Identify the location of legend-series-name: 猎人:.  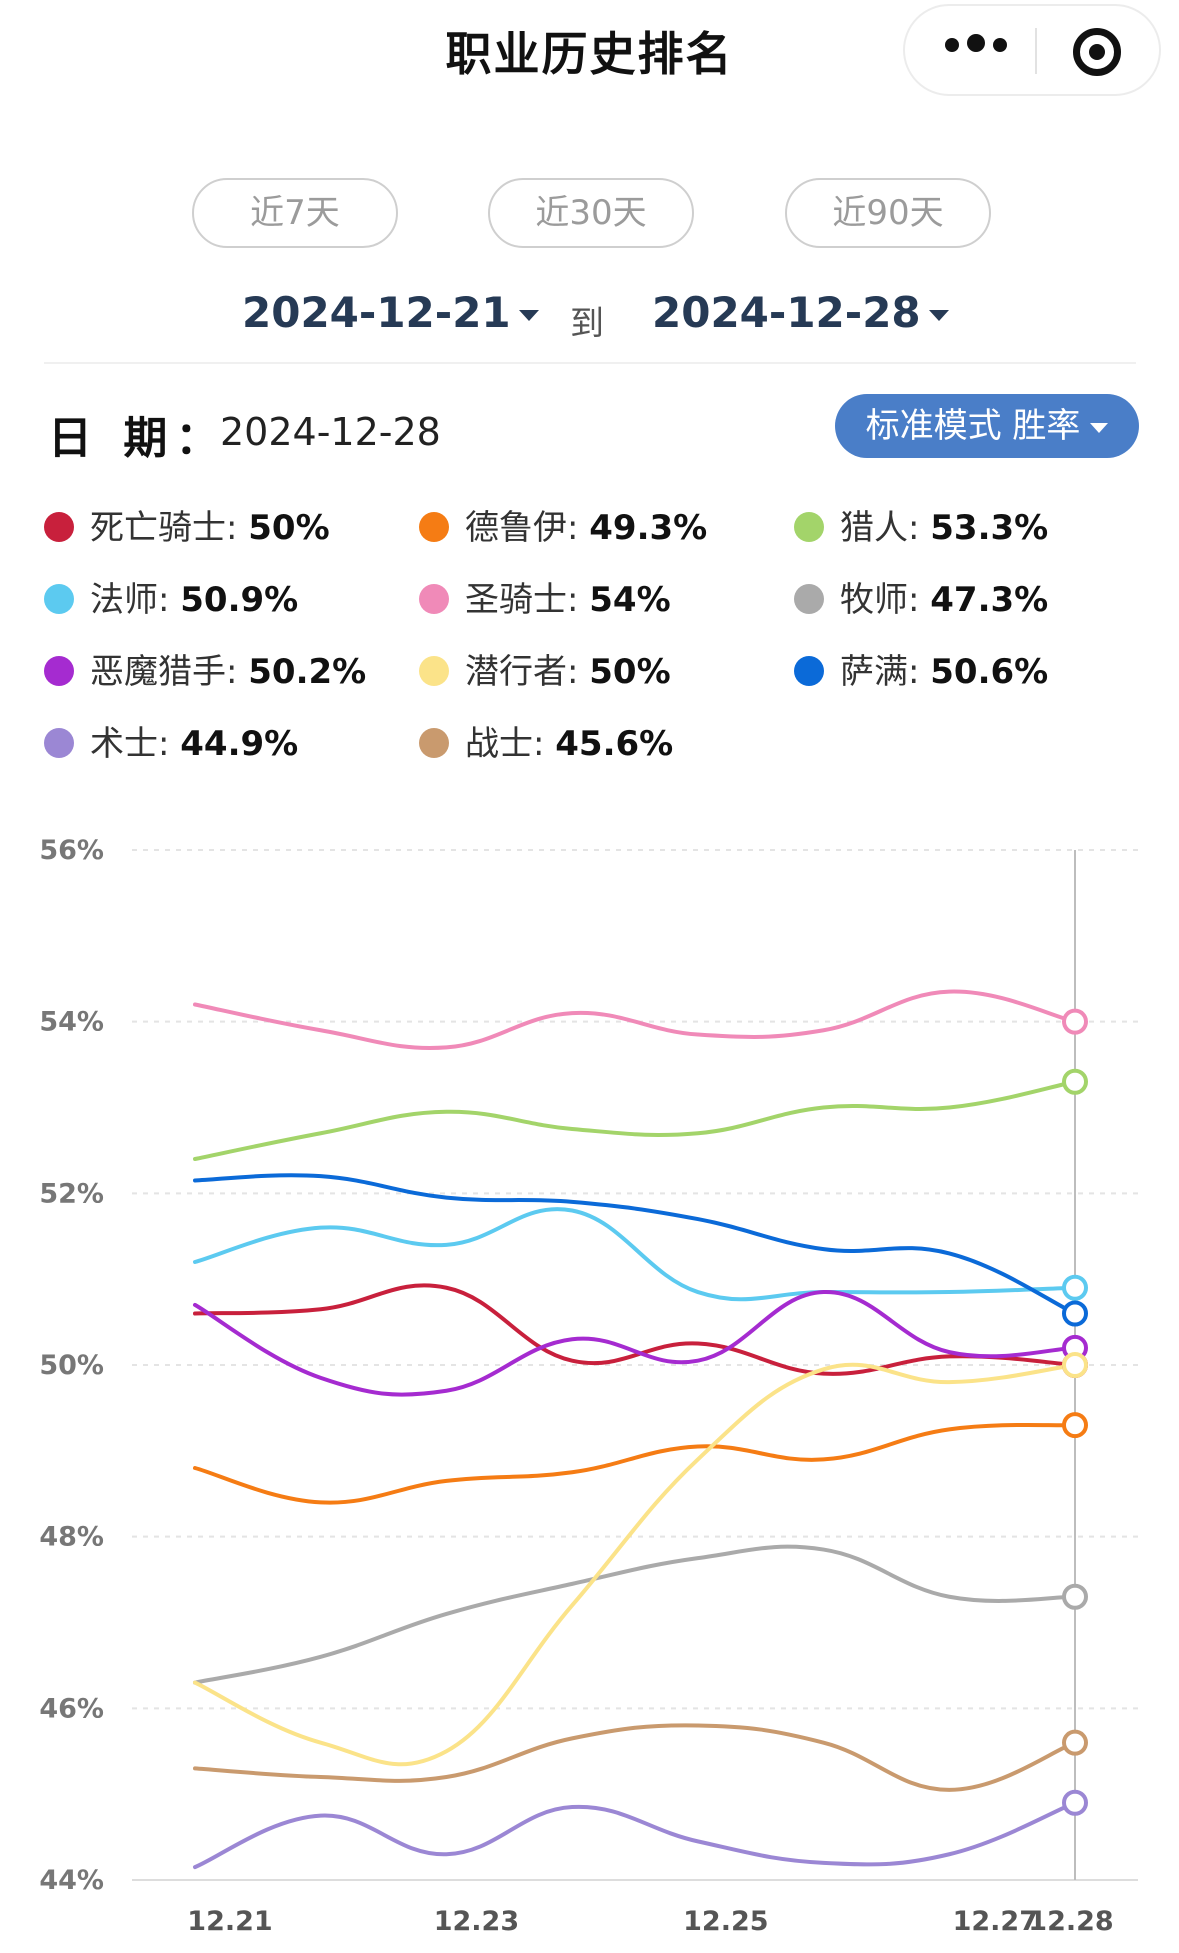
(885, 528).